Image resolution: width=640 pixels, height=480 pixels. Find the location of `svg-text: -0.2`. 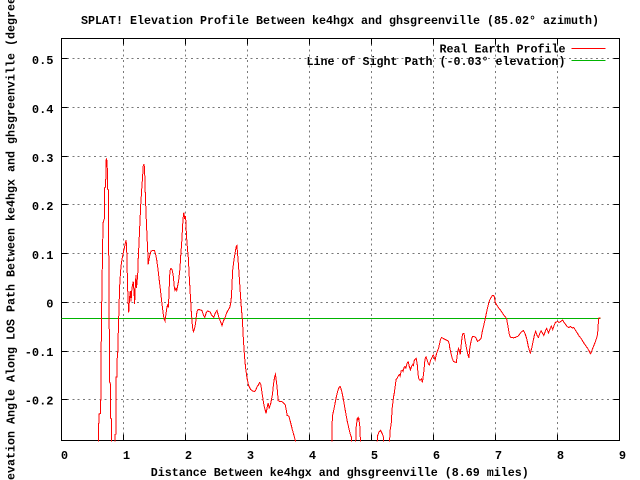

svg-text: -0.2 is located at coordinates (39, 402).